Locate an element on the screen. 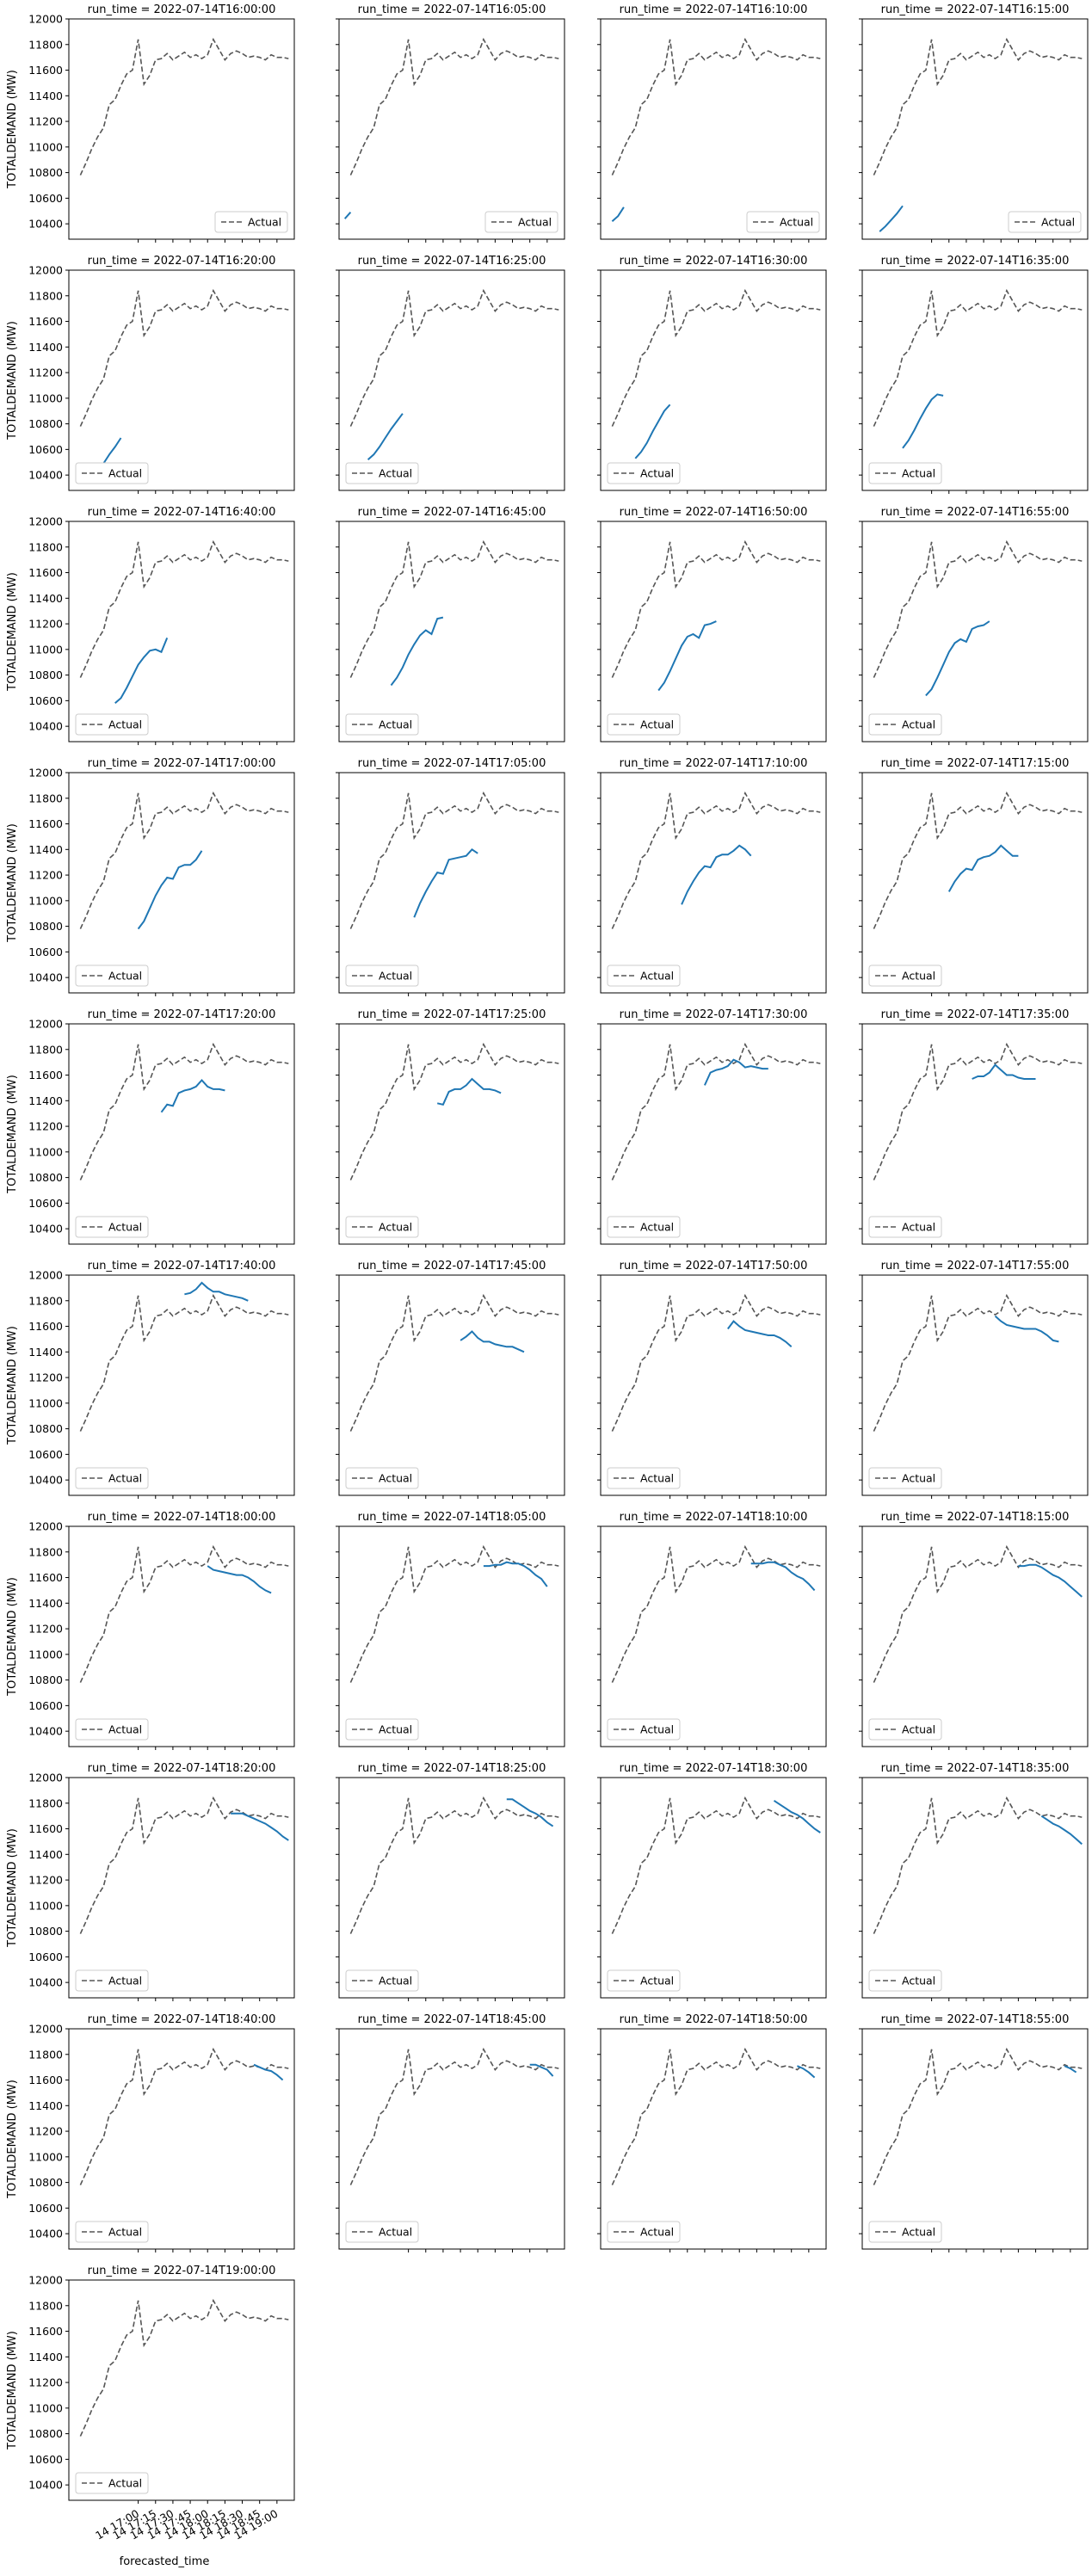  subplot-title: run_time = 2022-07-14T18:00:00 is located at coordinates (182, 1518).